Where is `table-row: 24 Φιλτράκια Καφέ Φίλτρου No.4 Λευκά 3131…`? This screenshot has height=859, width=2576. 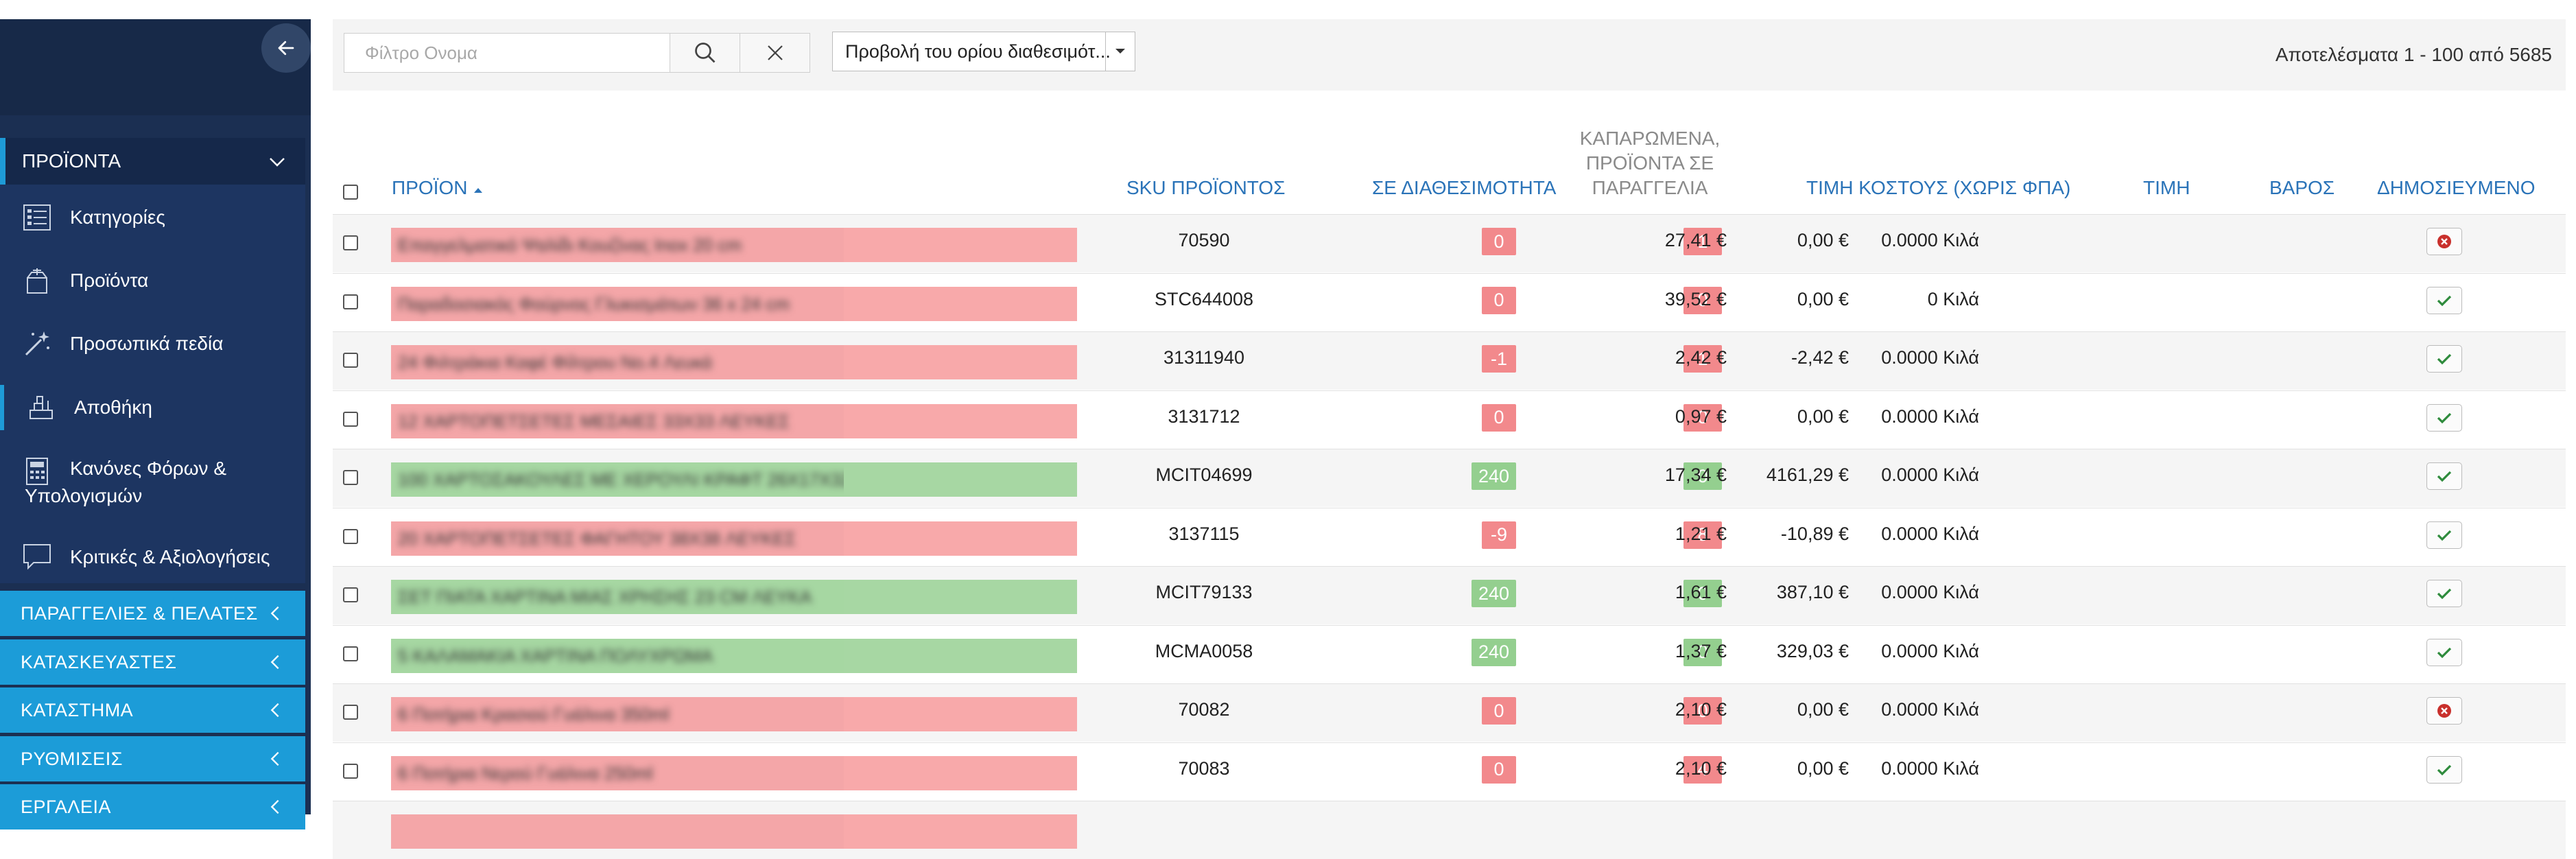
table-row: 24 Φιλτράκια Καφέ Φίλτρου No.4 Λευκά 3131… is located at coordinates (1449, 360).